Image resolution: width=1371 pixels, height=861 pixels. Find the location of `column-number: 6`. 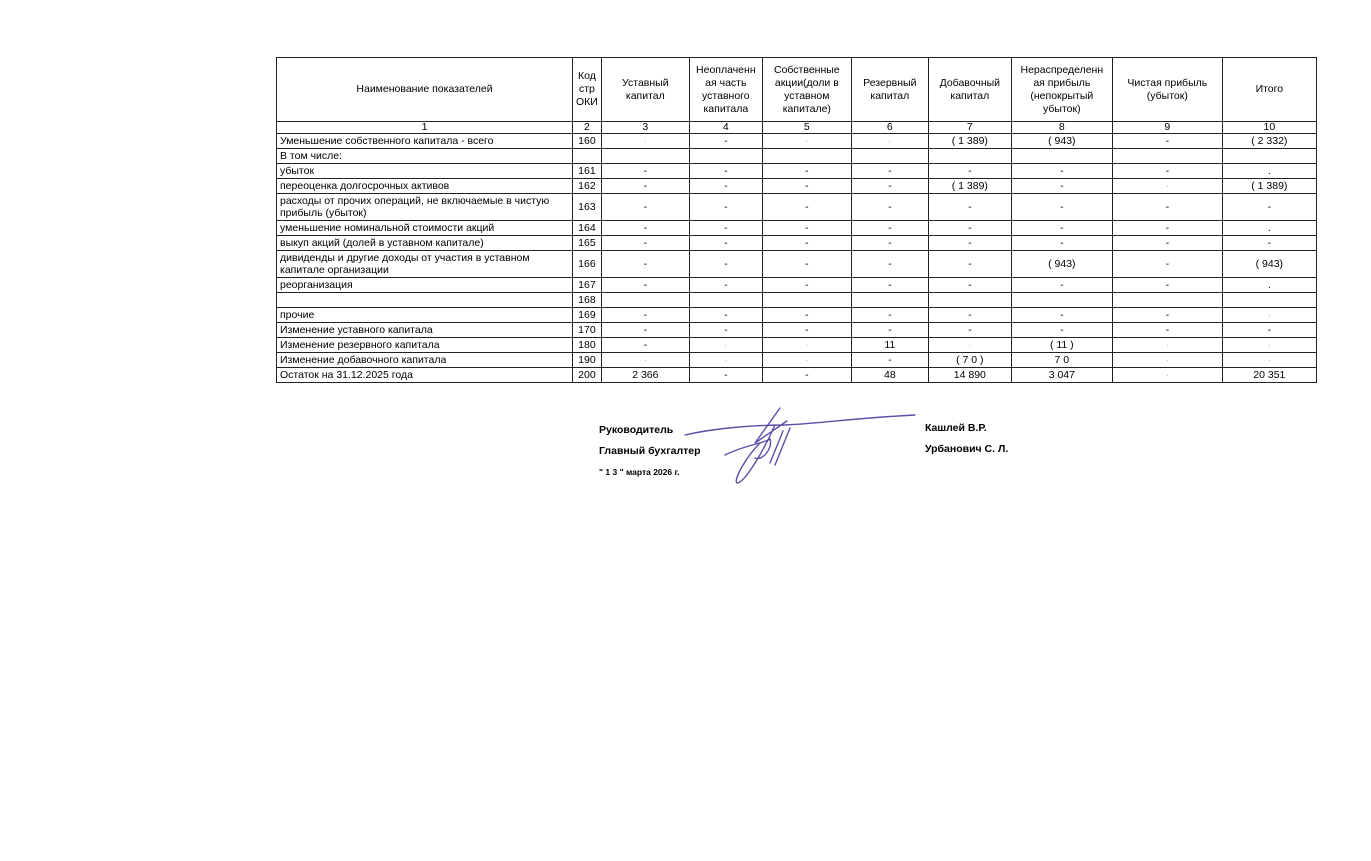

column-number: 6 is located at coordinates (889, 127).